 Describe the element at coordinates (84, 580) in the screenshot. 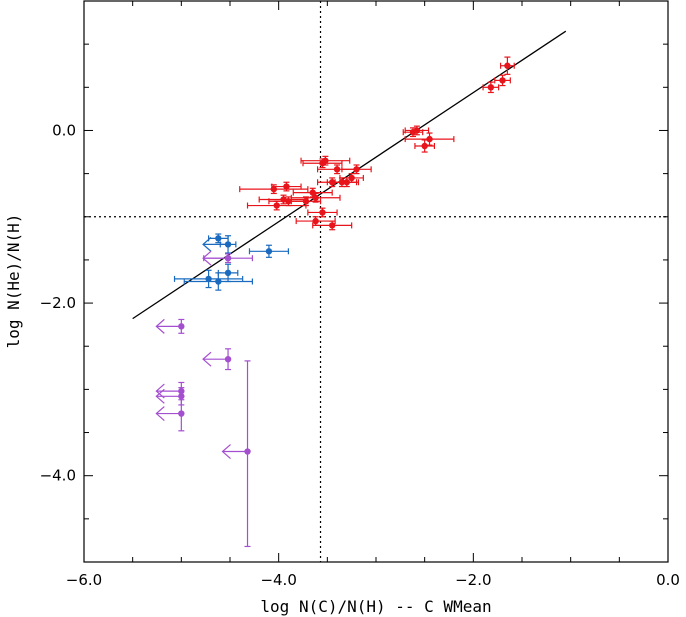

I see `x-tick-label: −6.0` at that location.